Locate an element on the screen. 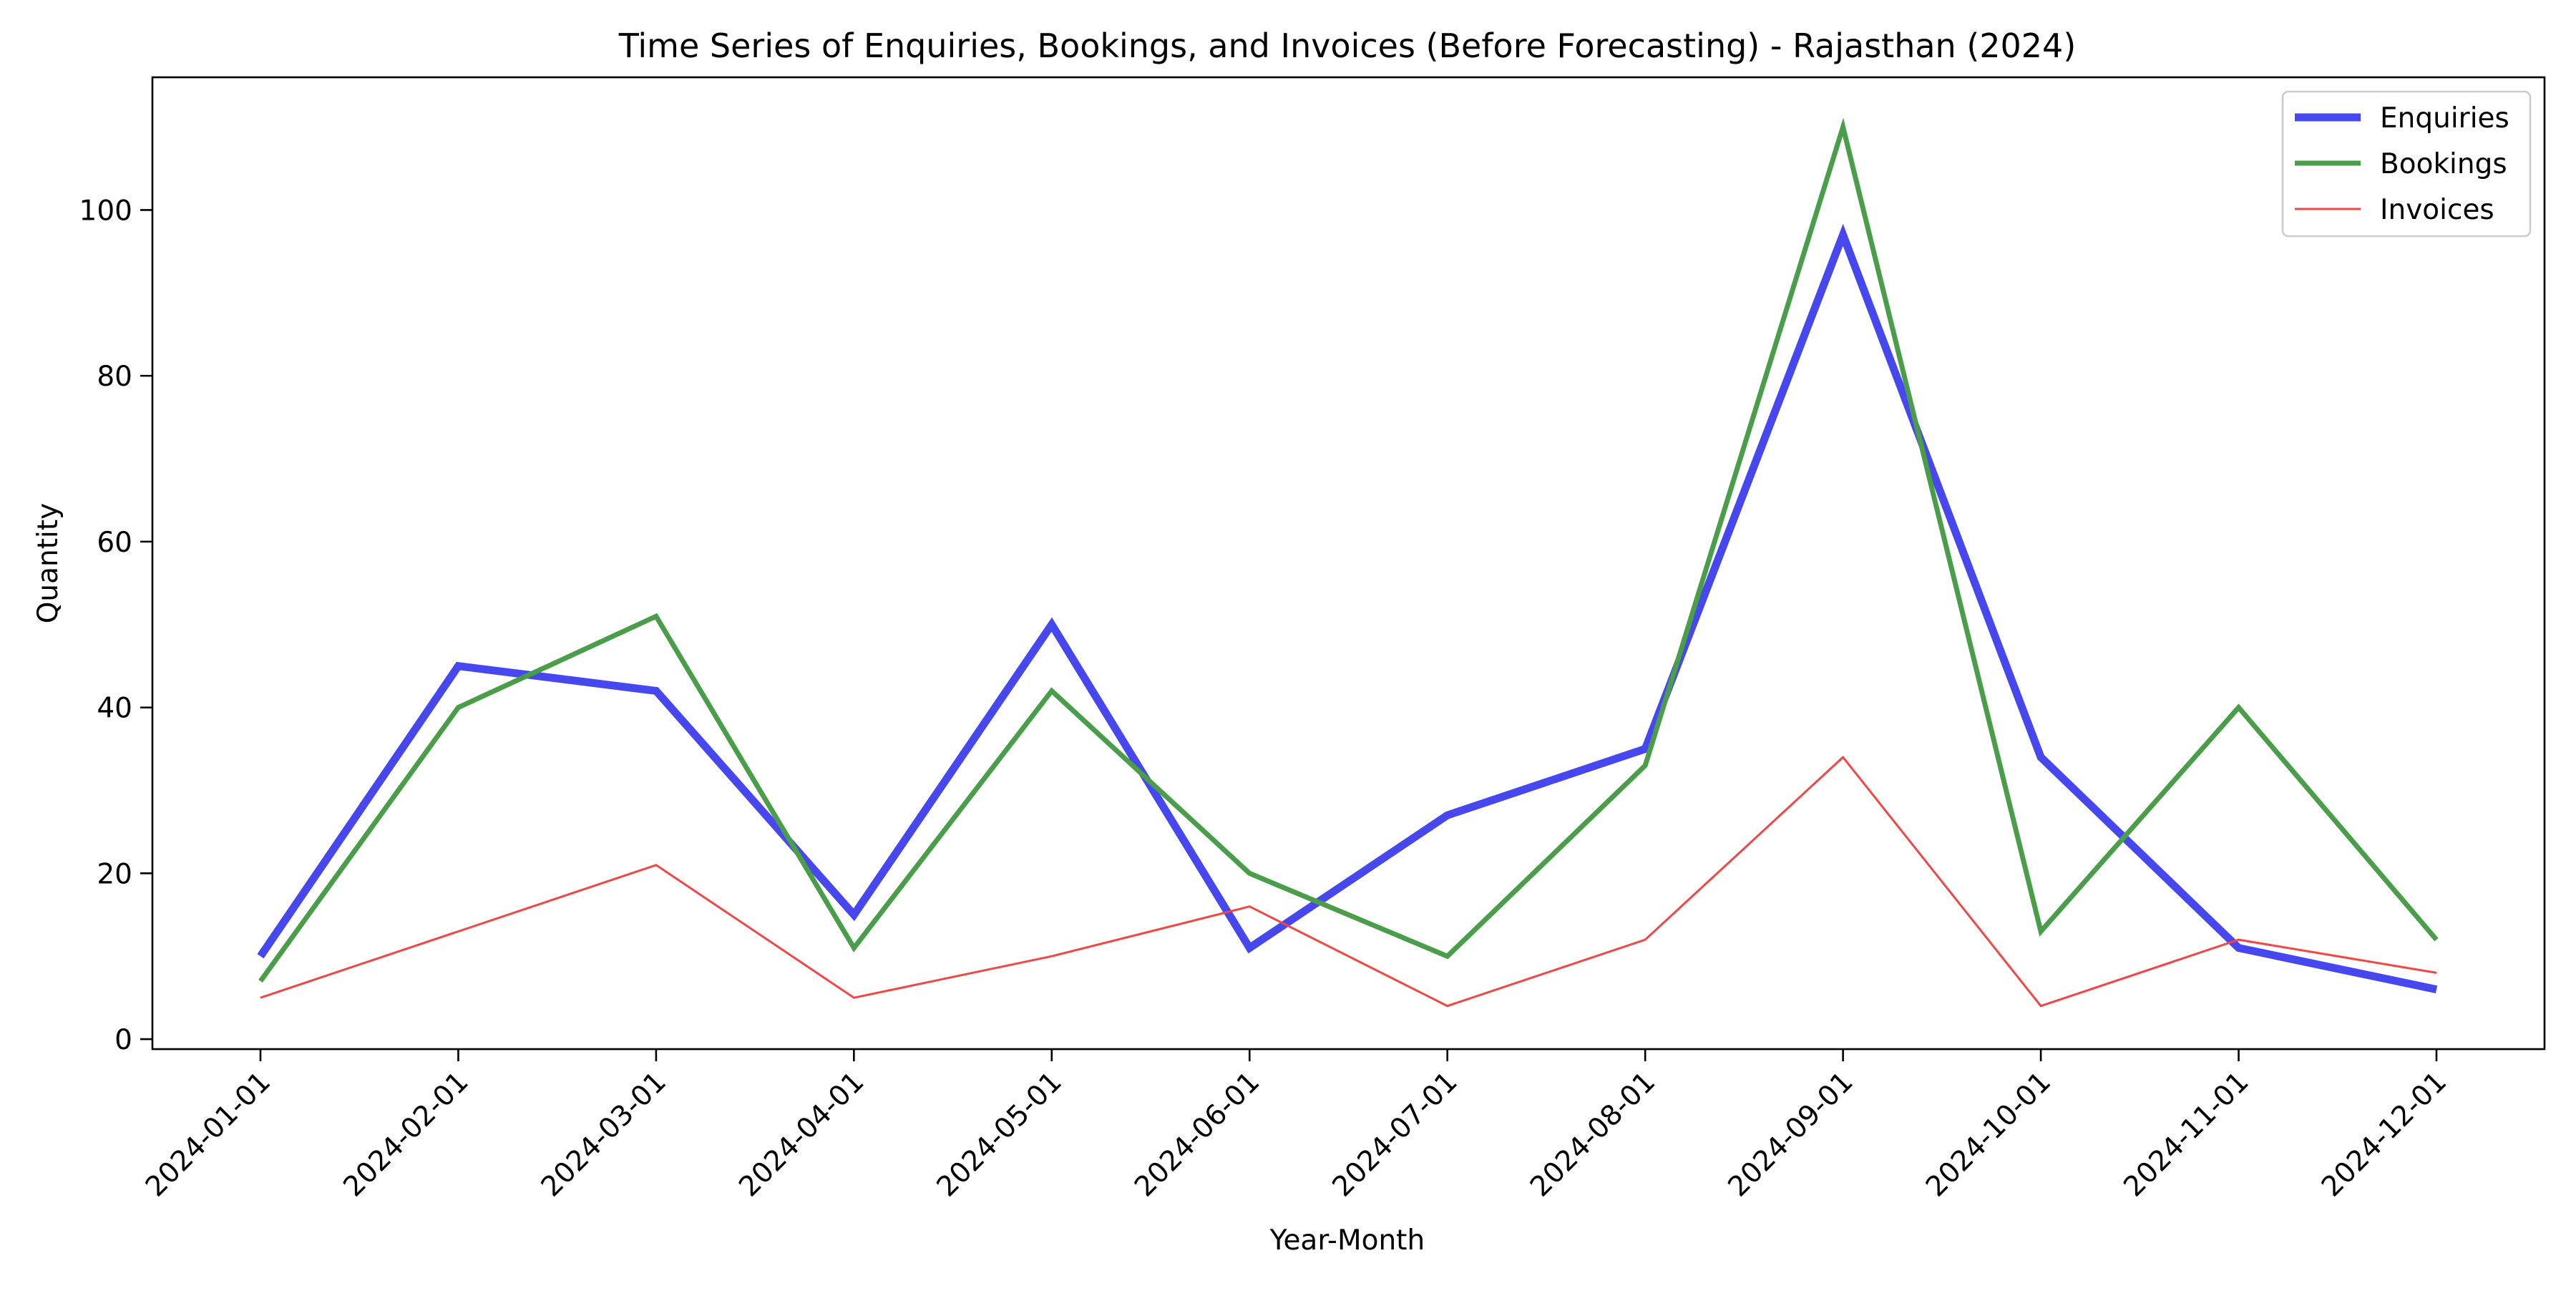  y-tick-label: 40 is located at coordinates (114, 709).